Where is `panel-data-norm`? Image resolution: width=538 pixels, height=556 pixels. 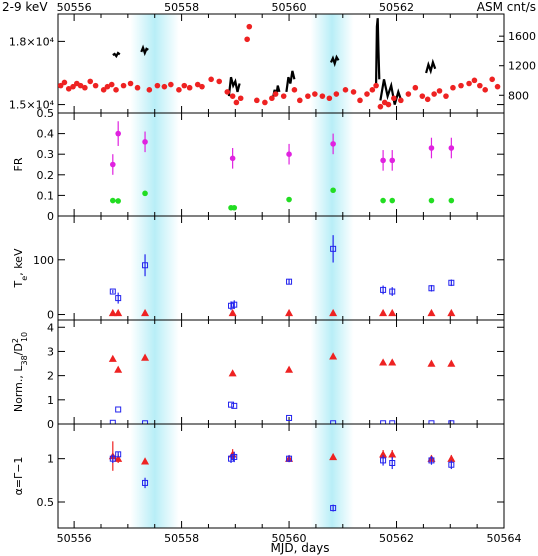
panel-data-norm is located at coordinates (282, 388).